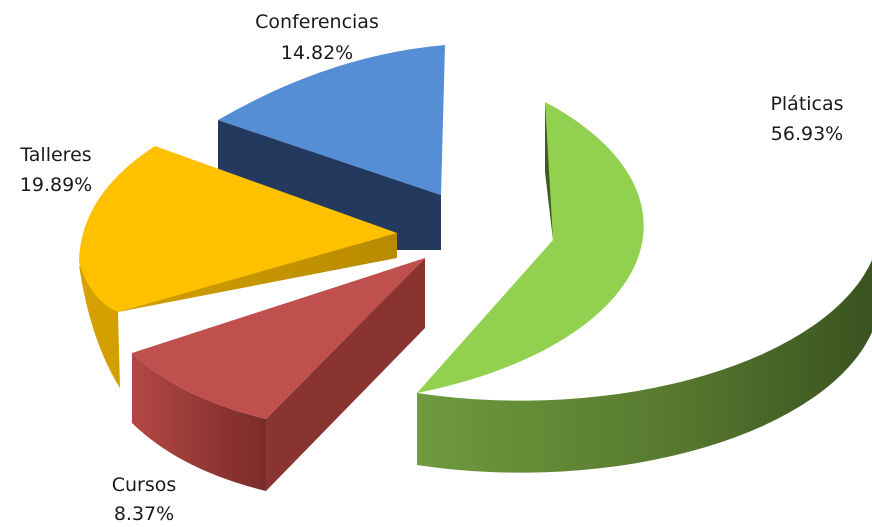 Image resolution: width=872 pixels, height=527 pixels. What do you see at coordinates (345, 374) in the screenshot?
I see `slice-cursos-edge` at bounding box center [345, 374].